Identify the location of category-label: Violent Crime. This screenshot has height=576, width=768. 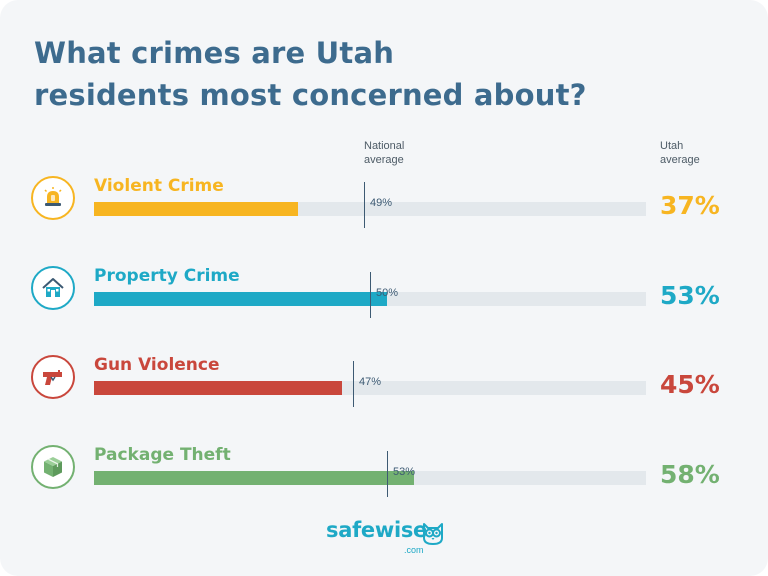
(159, 186).